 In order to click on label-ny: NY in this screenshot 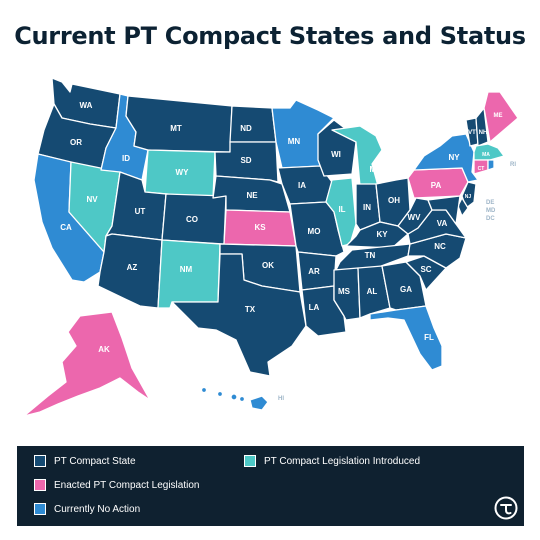, I will do `click(454, 157)`.